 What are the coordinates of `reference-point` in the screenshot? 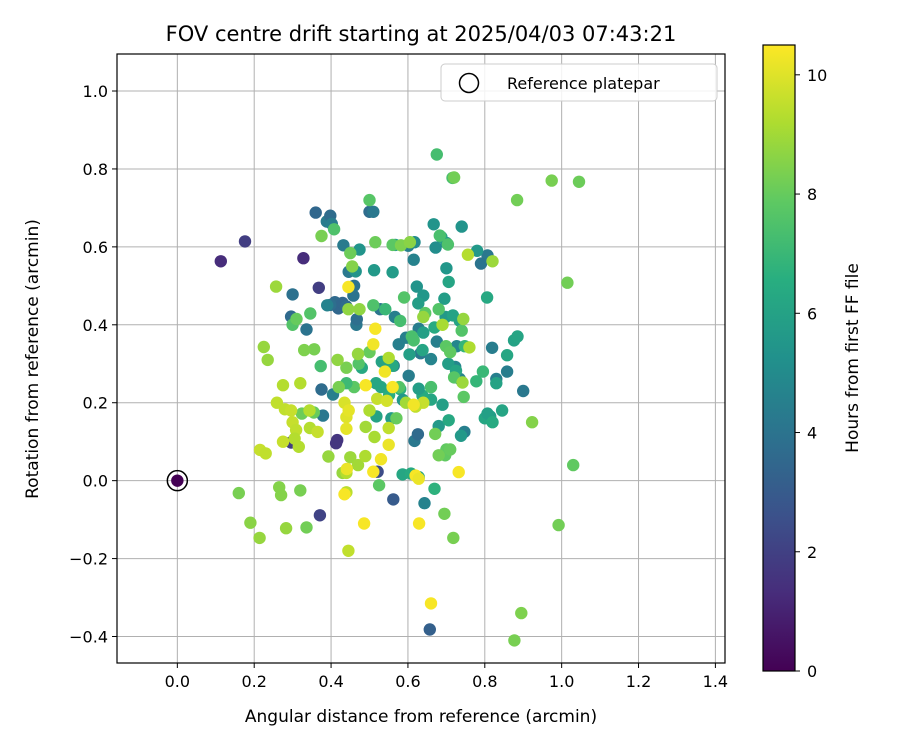 It's located at (177, 480).